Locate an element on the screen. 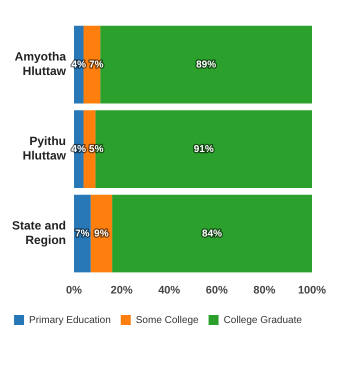 The image size is (340, 365). y-tick-label: Pyithu Hluttaw is located at coordinates (44, 148).